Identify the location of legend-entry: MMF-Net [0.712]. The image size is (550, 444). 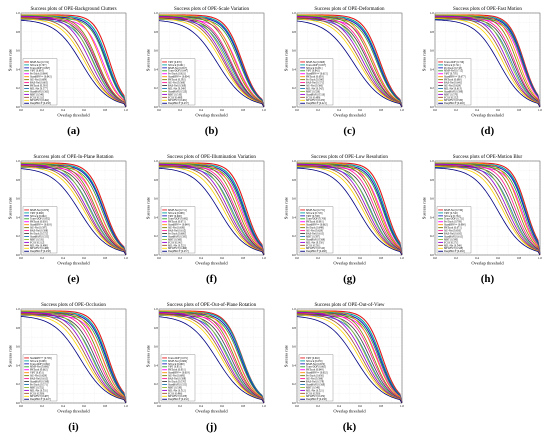
(453, 71).